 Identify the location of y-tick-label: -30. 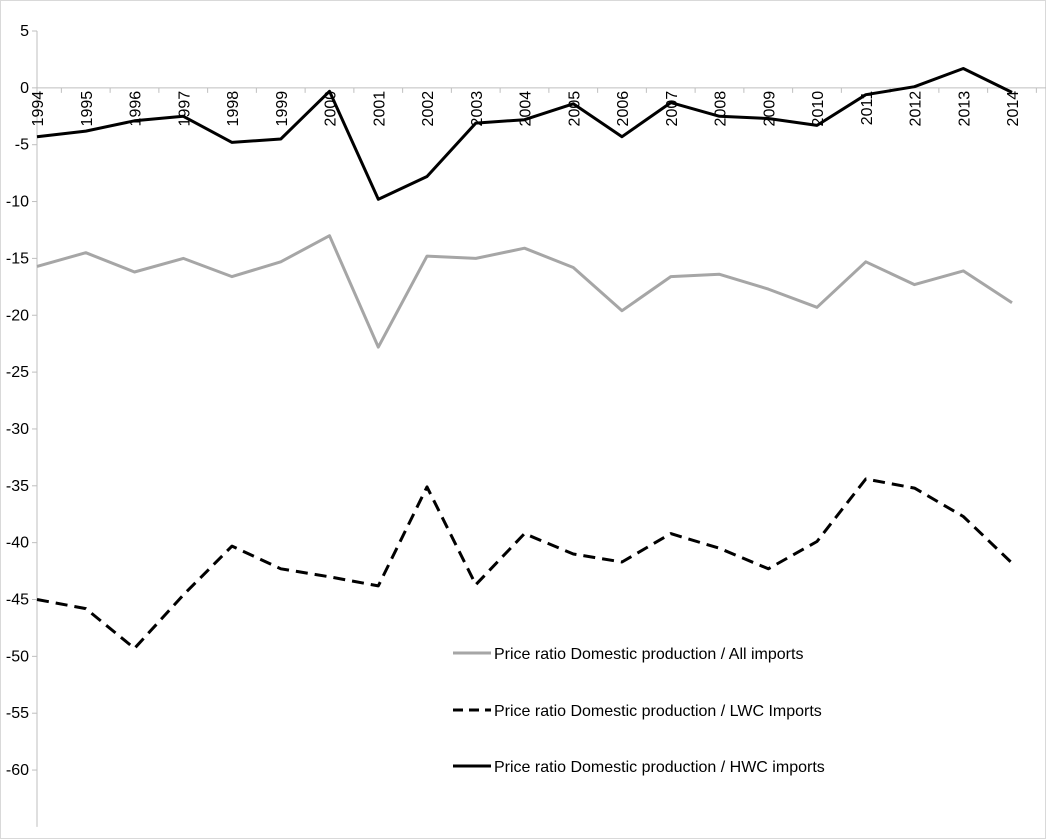
(17, 429).